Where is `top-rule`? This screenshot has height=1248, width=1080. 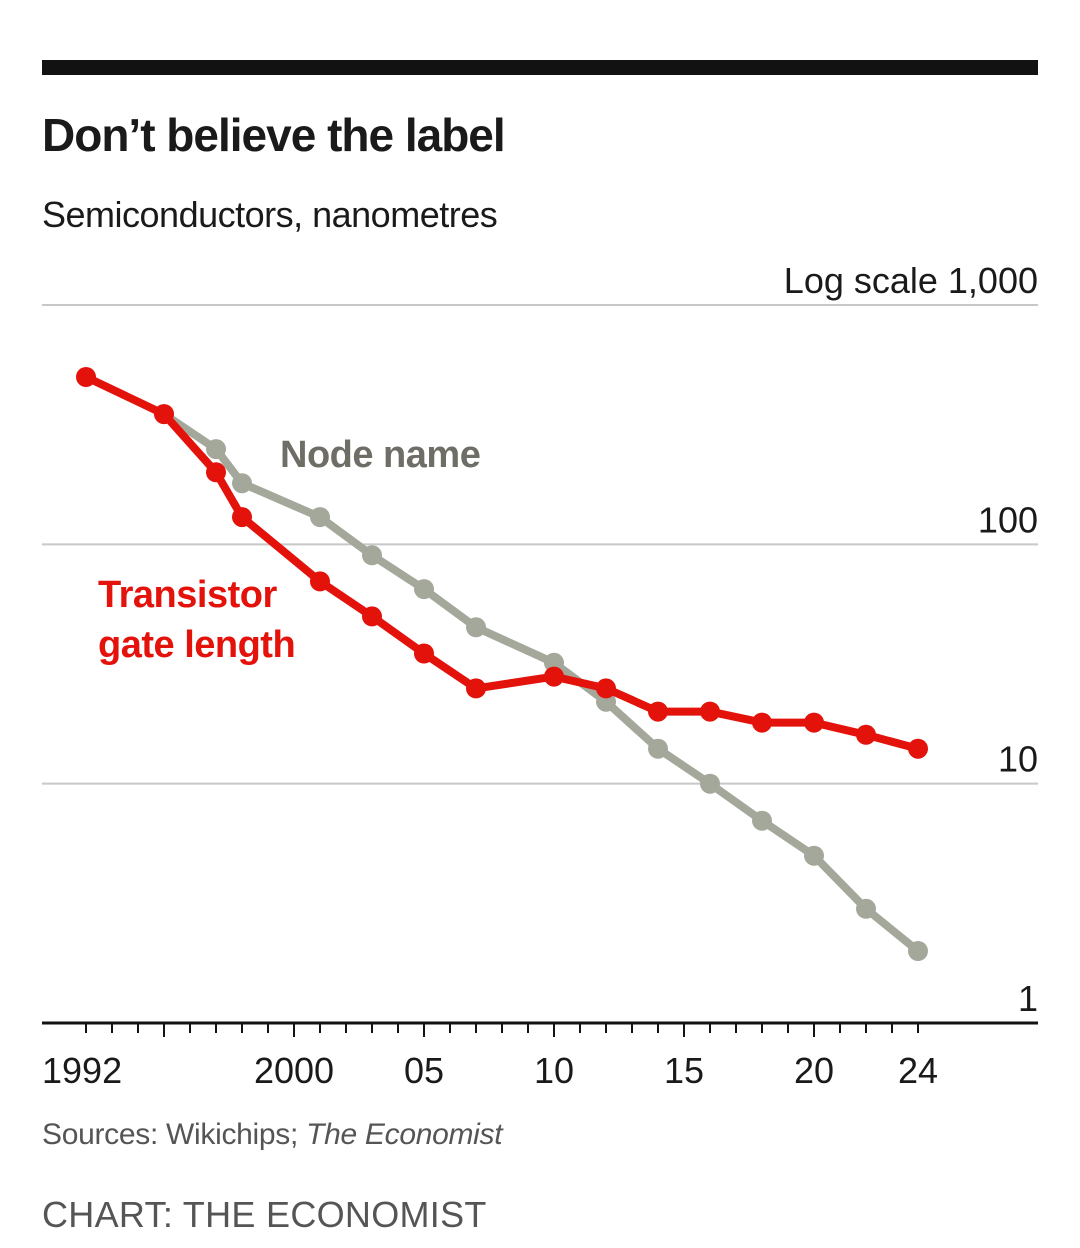
top-rule is located at coordinates (540, 67).